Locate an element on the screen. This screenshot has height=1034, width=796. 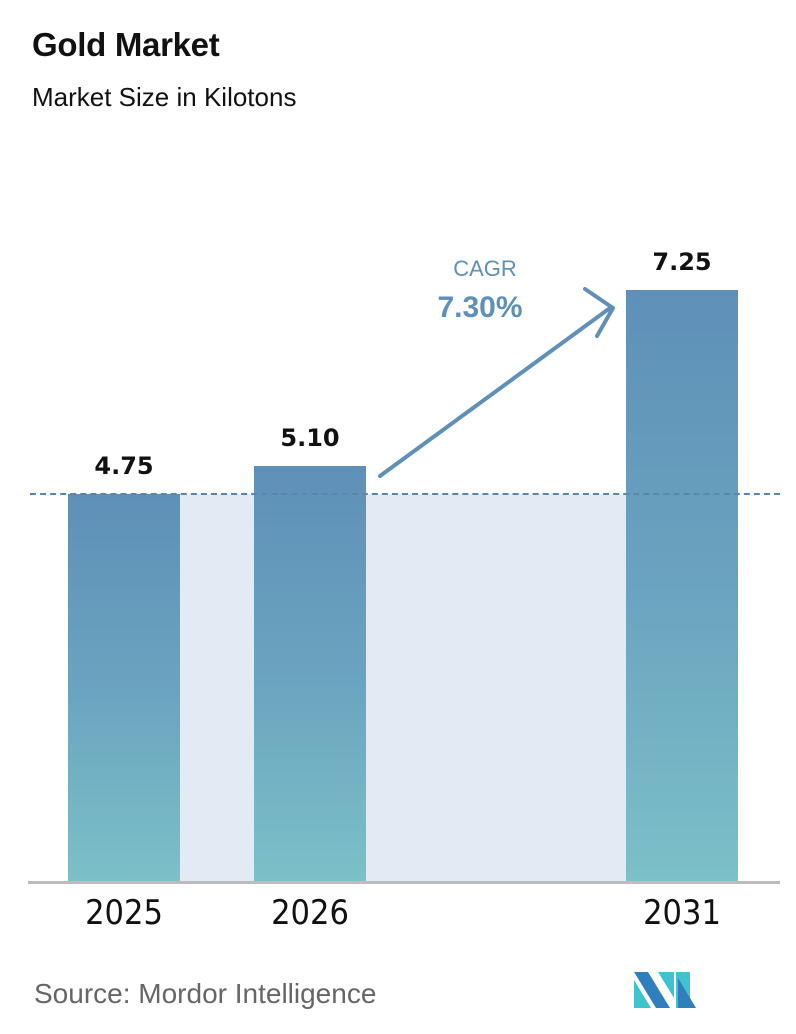
bar-value-label: 4.75 is located at coordinates (124, 466).